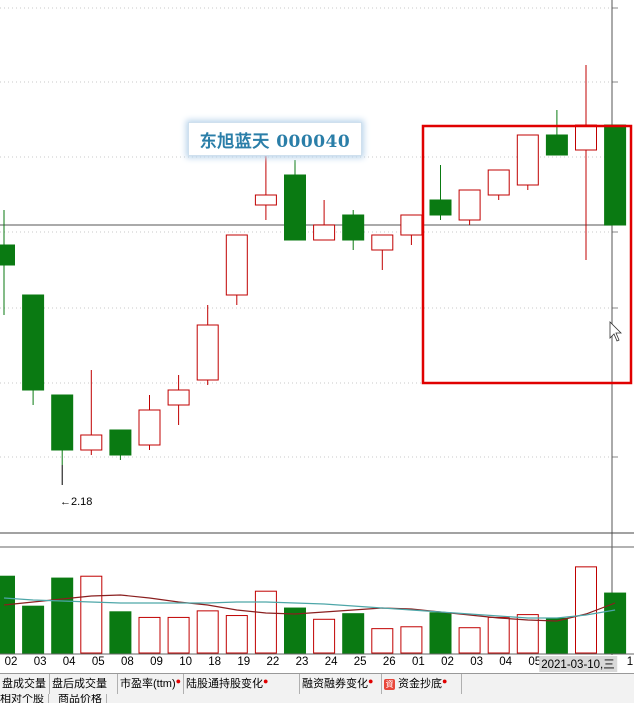 This screenshot has width=634, height=703. I want to click on indicator-tab: 市盈率(ttm)●, so click(151, 684).